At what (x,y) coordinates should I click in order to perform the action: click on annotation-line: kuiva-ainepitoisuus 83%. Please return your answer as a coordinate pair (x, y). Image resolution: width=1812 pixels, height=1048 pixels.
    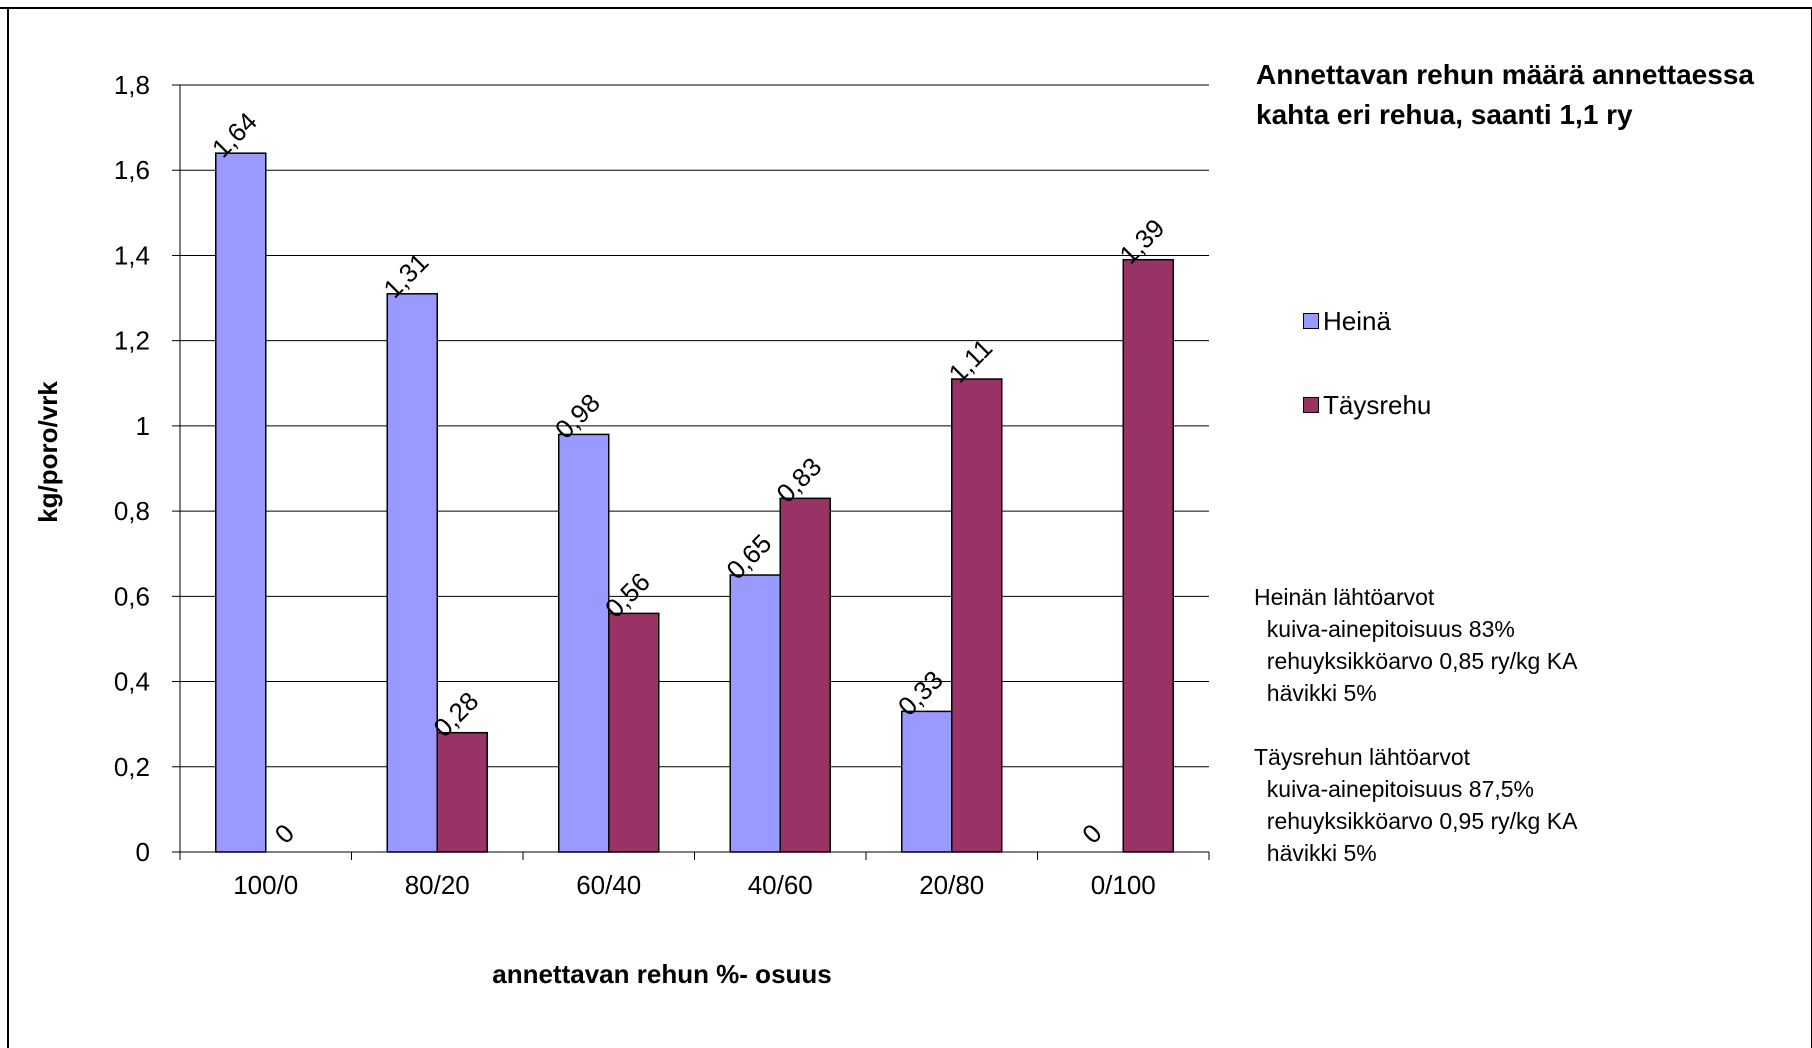
    Looking at the image, I should click on (1384, 629).